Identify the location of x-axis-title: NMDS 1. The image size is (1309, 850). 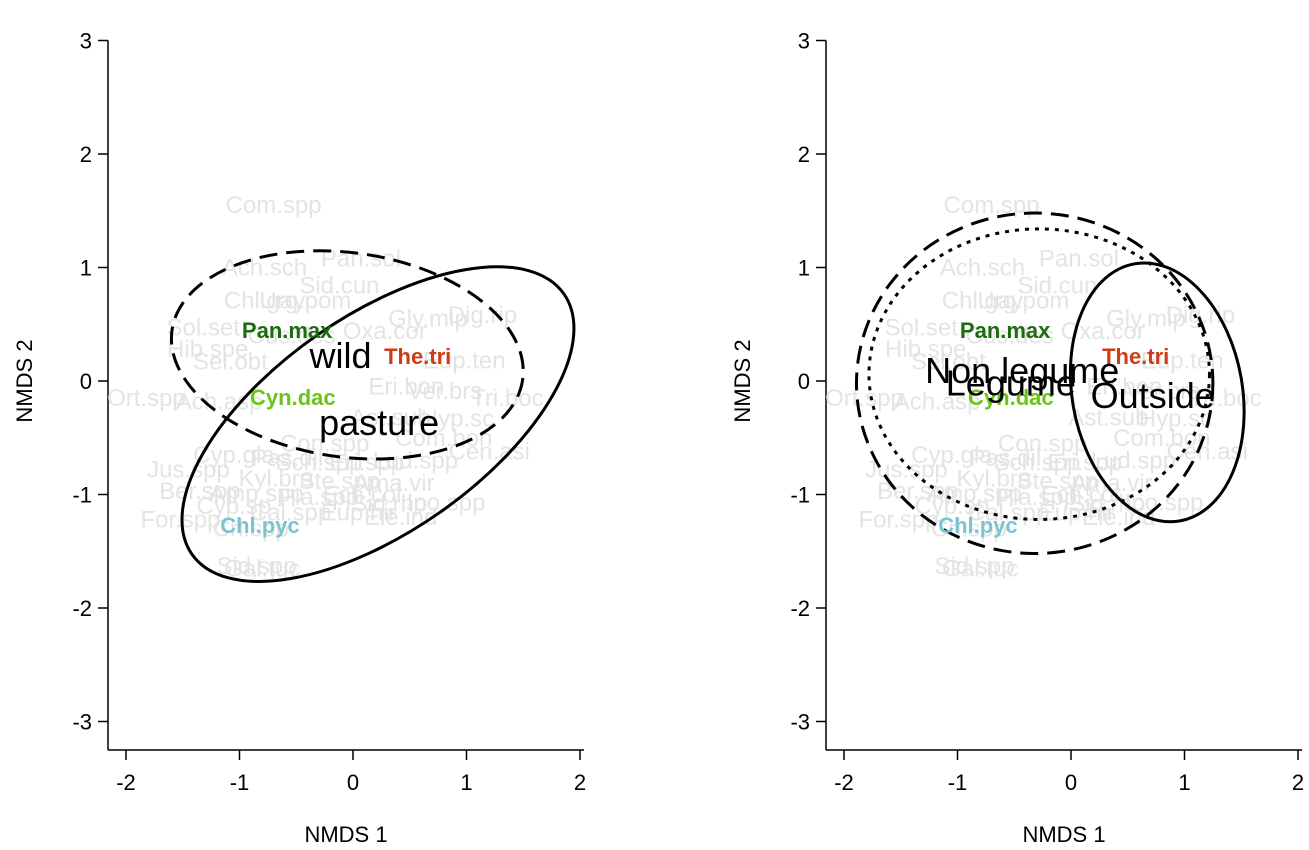
(1063, 834).